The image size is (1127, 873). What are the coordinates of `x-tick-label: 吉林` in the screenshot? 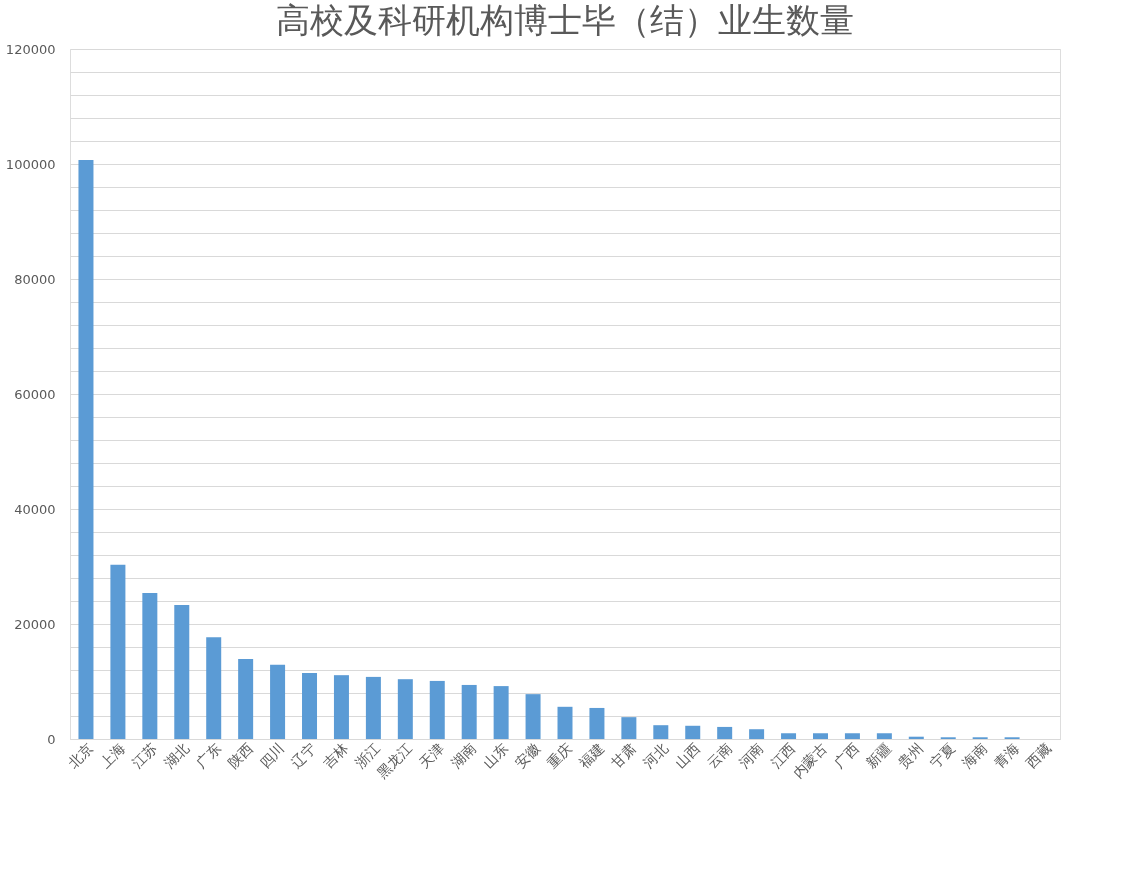 It's located at (336, 756).